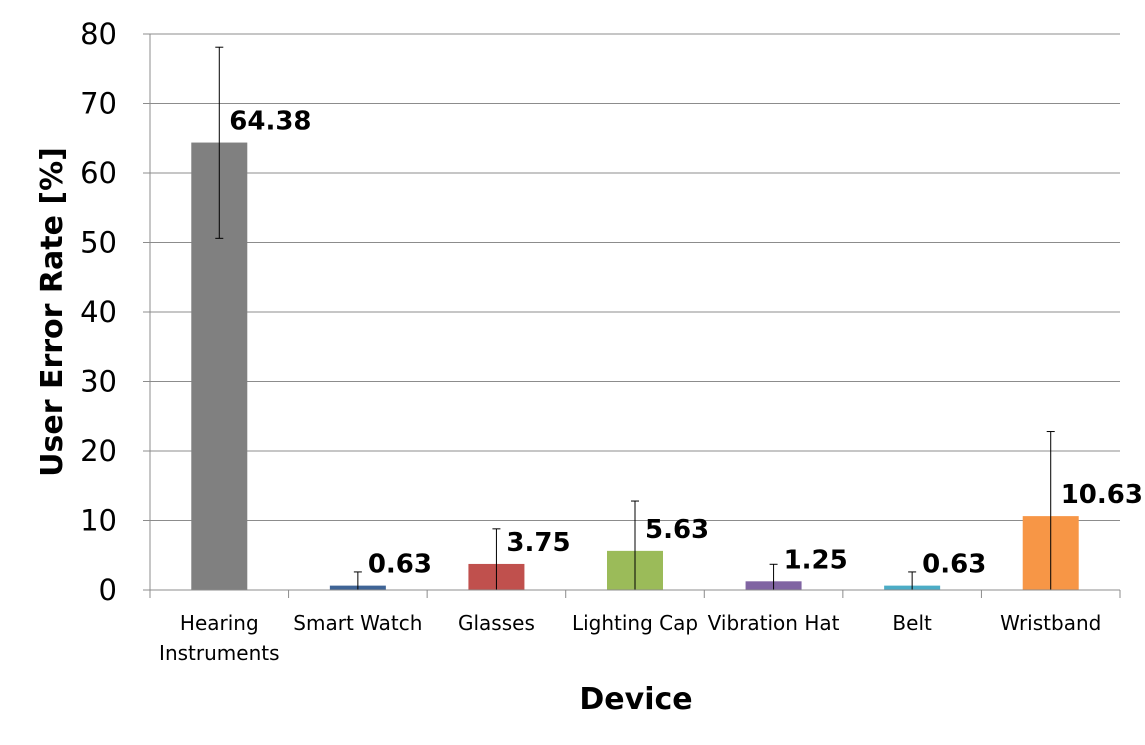 Image resolution: width=1145 pixels, height=745 pixels. I want to click on y-axis-title: User Error Rate [%], so click(52, 312).